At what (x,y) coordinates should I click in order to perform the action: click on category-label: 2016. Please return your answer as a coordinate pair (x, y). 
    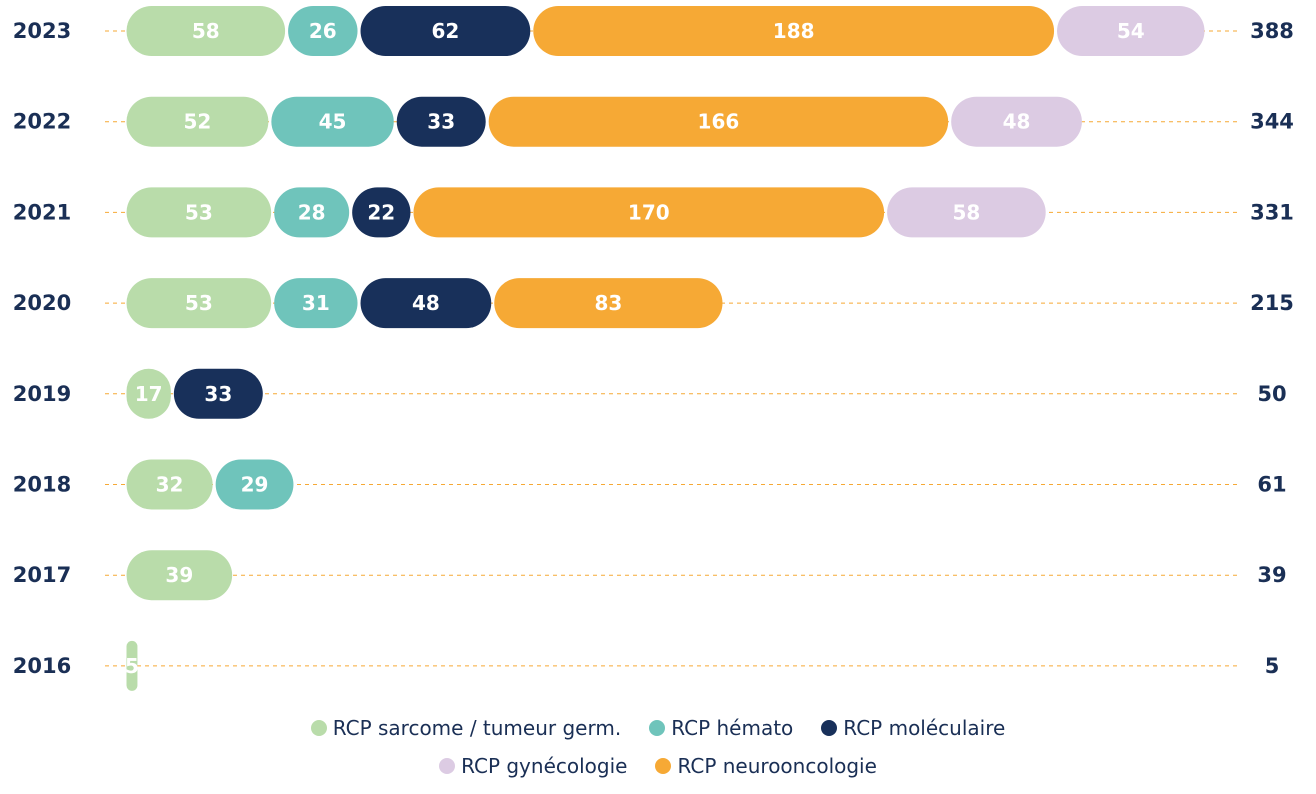
    Looking at the image, I should click on (42, 666).